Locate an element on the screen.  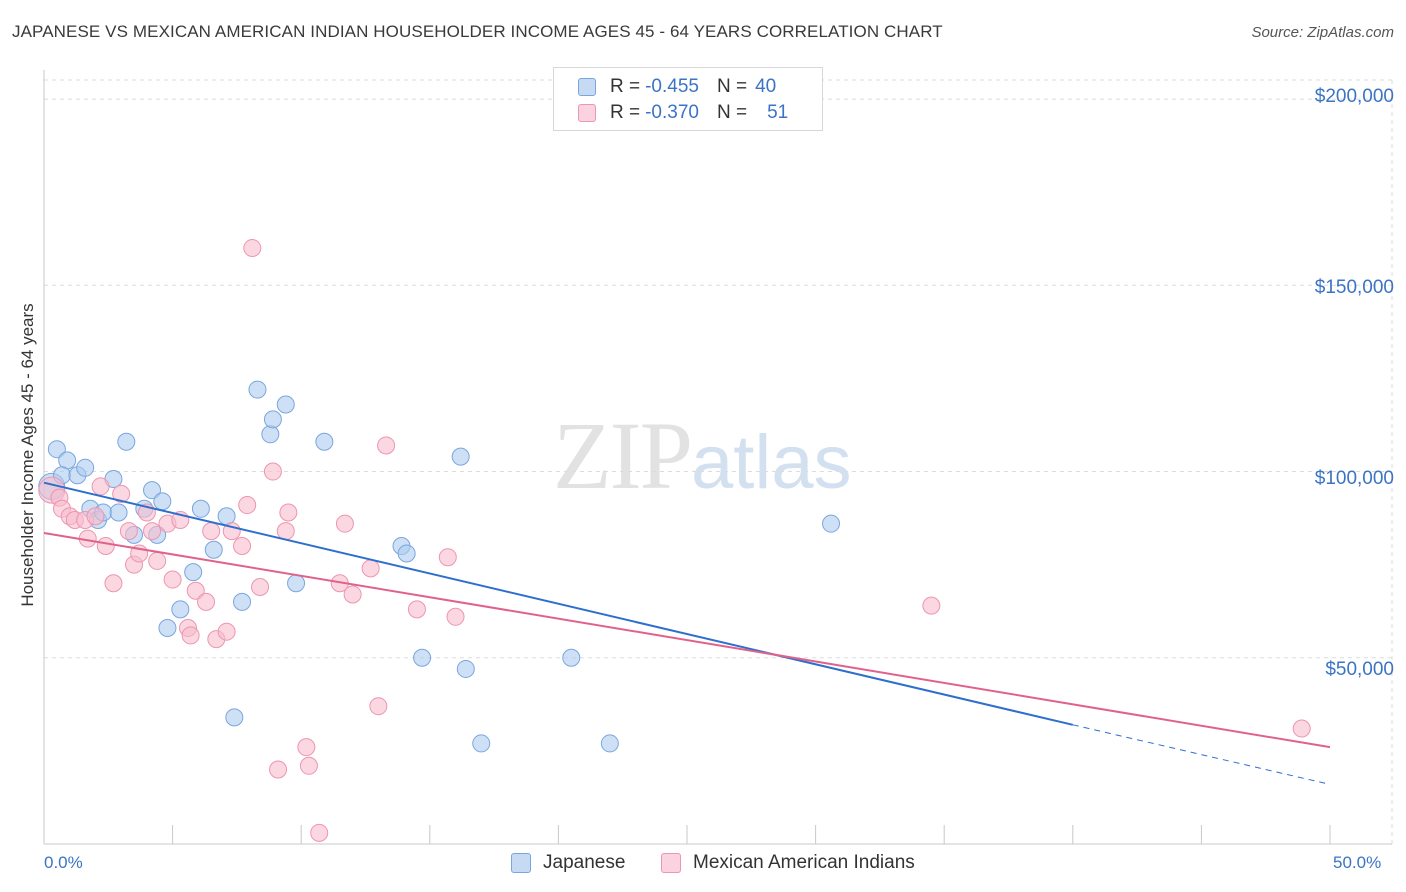
series-legend: Japanese Mexican American Indians is located at coordinates (703, 865).